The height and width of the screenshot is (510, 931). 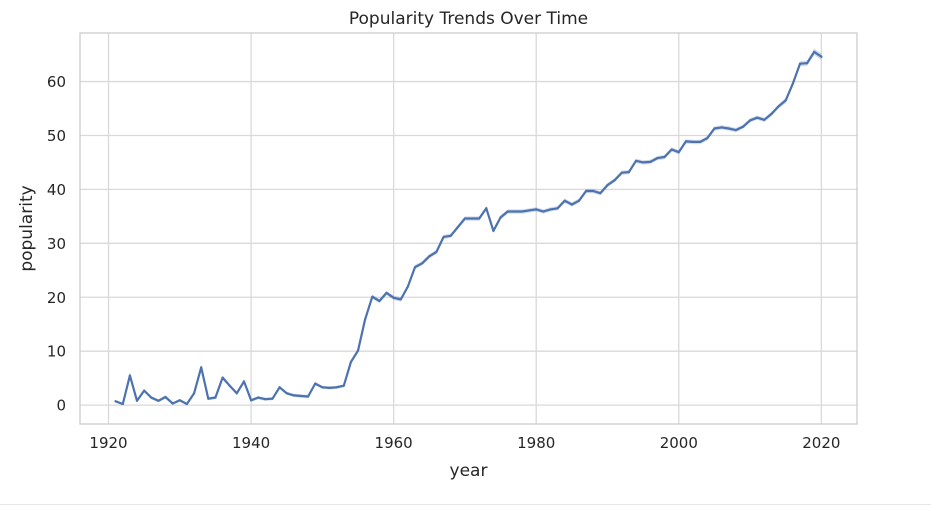 What do you see at coordinates (821, 443) in the screenshot?
I see `x-tick-label: 2020` at bounding box center [821, 443].